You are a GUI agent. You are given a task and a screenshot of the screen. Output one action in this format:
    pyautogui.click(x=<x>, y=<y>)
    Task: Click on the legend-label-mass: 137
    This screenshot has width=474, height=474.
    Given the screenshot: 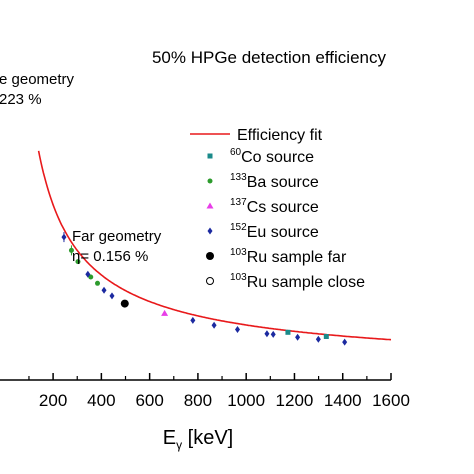 What is the action you would take?
    pyautogui.click(x=238, y=202)
    